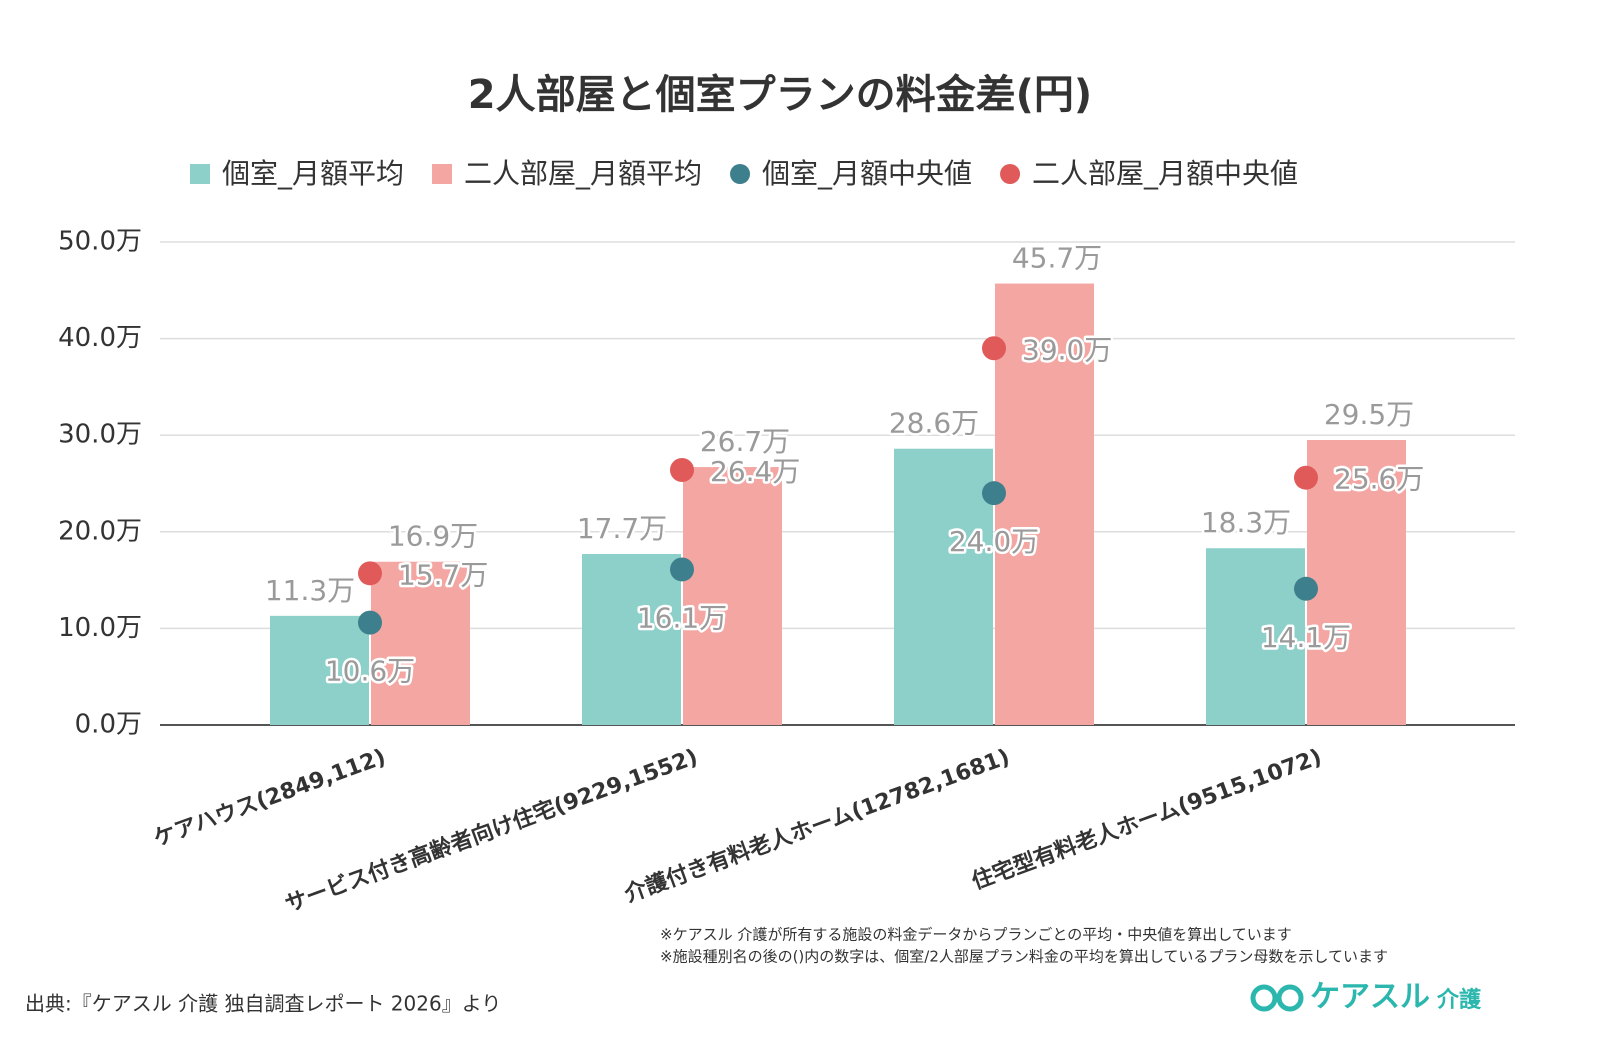 The height and width of the screenshot is (1063, 1600). Describe the element at coordinates (583, 173) in the screenshot. I see `legend-label: 二人部屋_月額平均` at that location.